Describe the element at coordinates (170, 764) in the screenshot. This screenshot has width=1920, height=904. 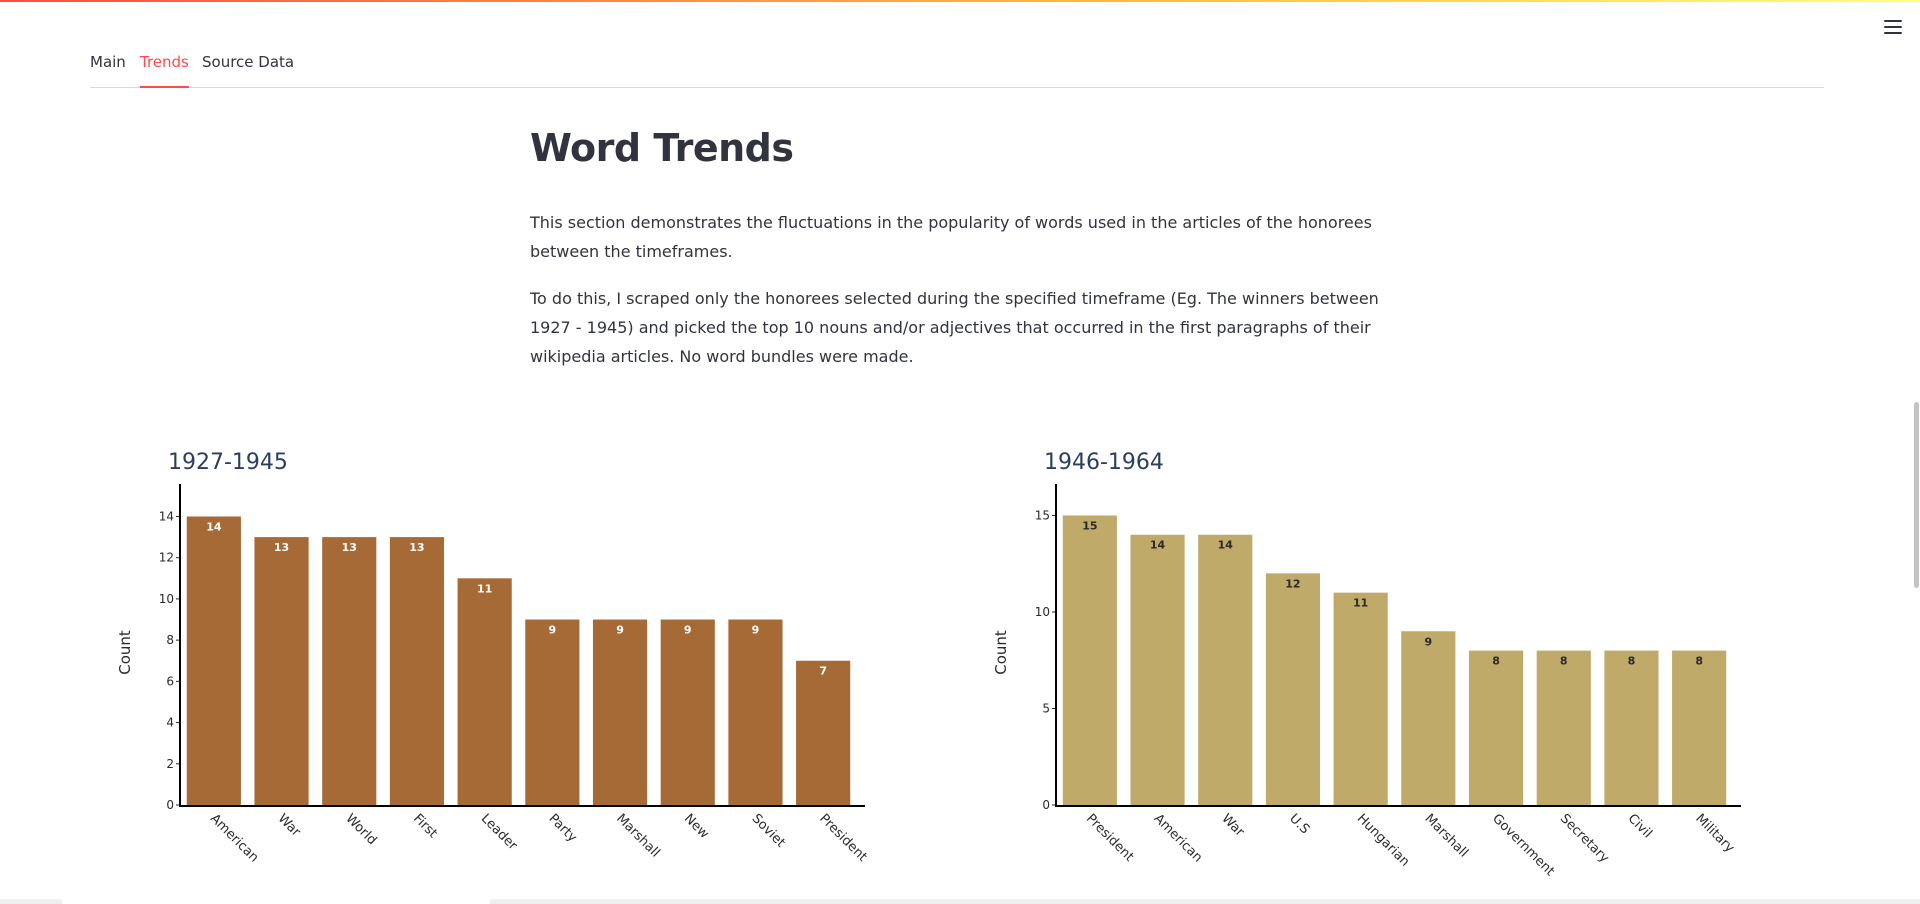
I see `y-tick-label: 2` at that location.